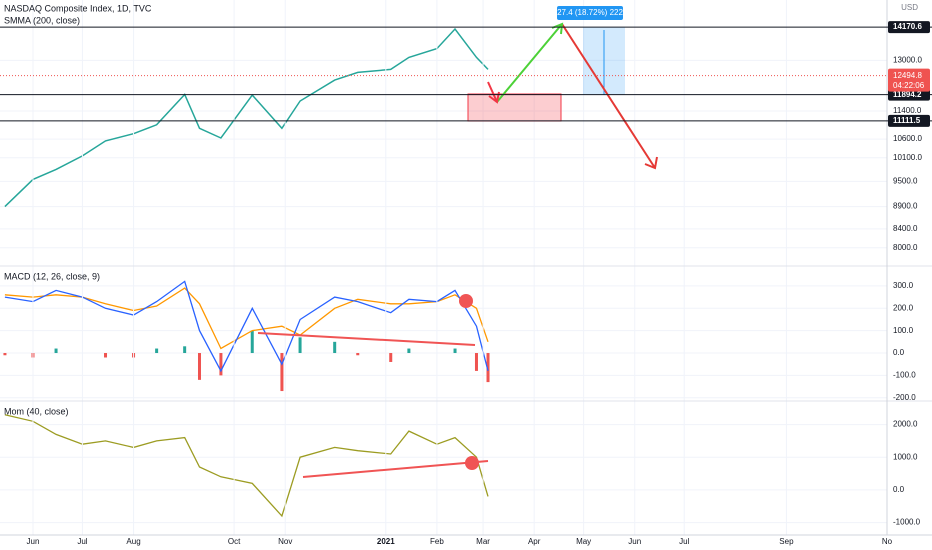  I want to click on y-tick-label: -200.0, so click(904, 397).